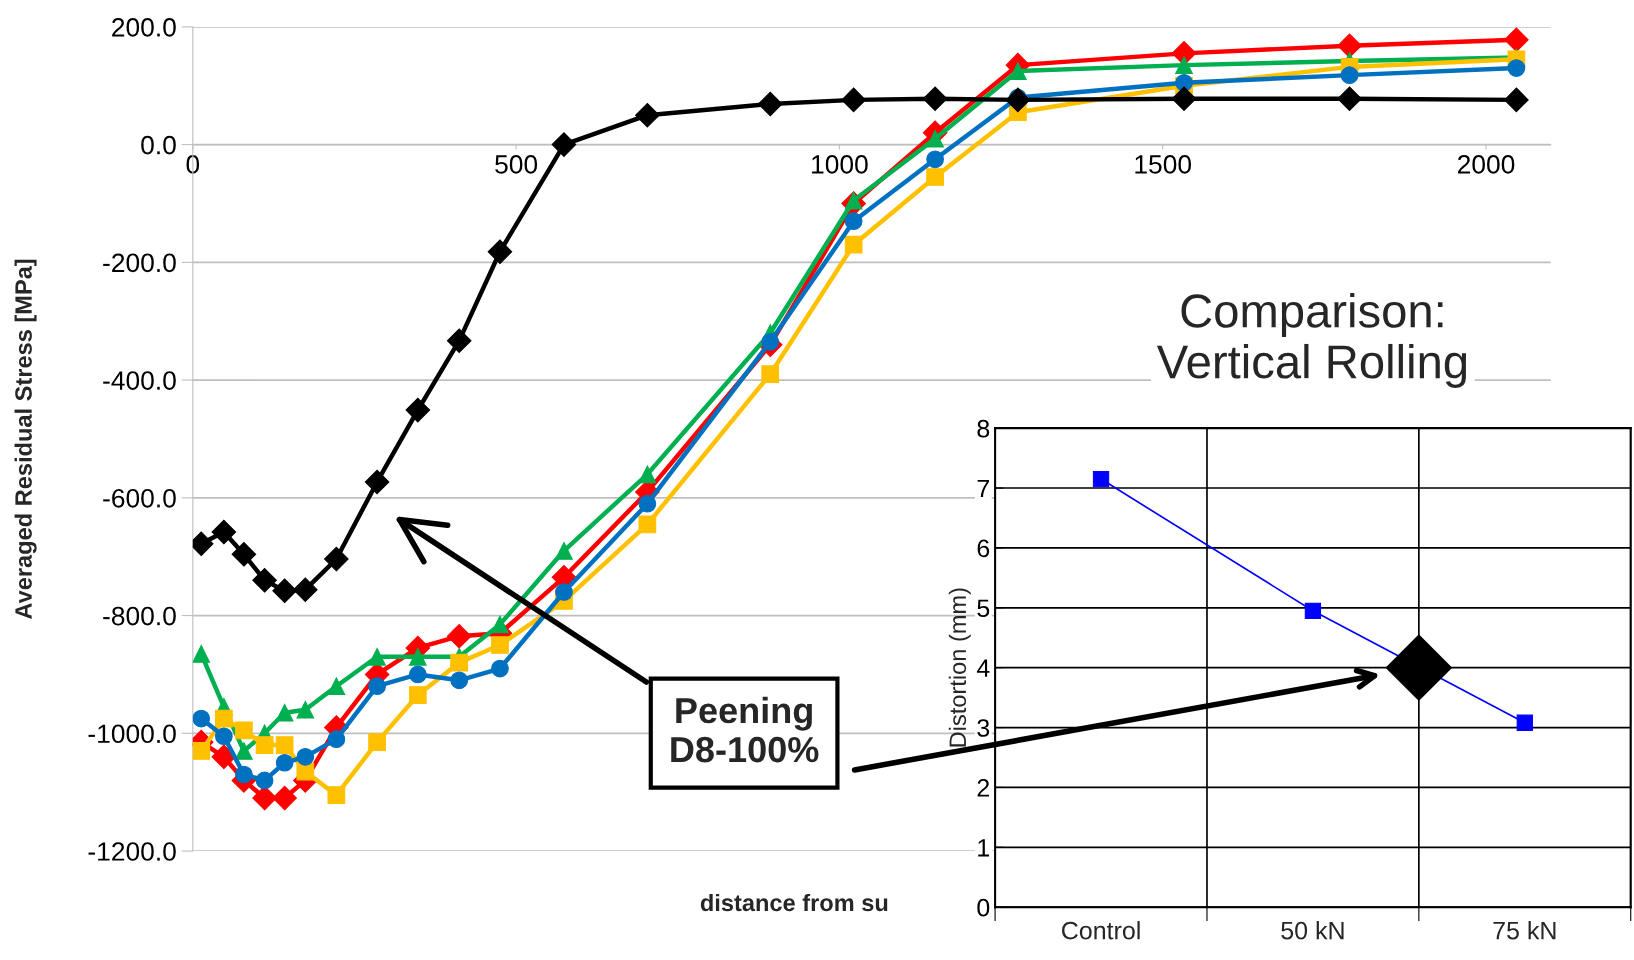  What do you see at coordinates (1101, 930) in the screenshot?
I see `x-tick-label: Control` at bounding box center [1101, 930].